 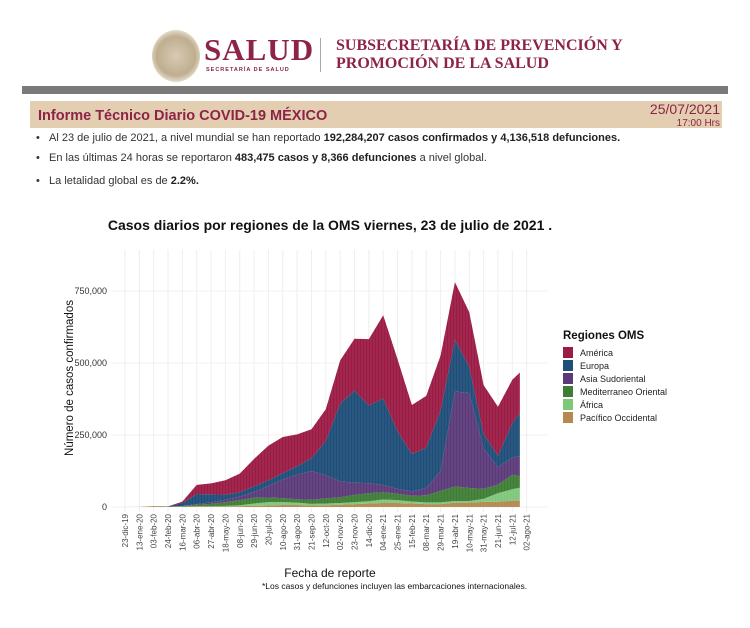 I want to click on x-tick-label: 29-jun-20, so click(x=254, y=530).